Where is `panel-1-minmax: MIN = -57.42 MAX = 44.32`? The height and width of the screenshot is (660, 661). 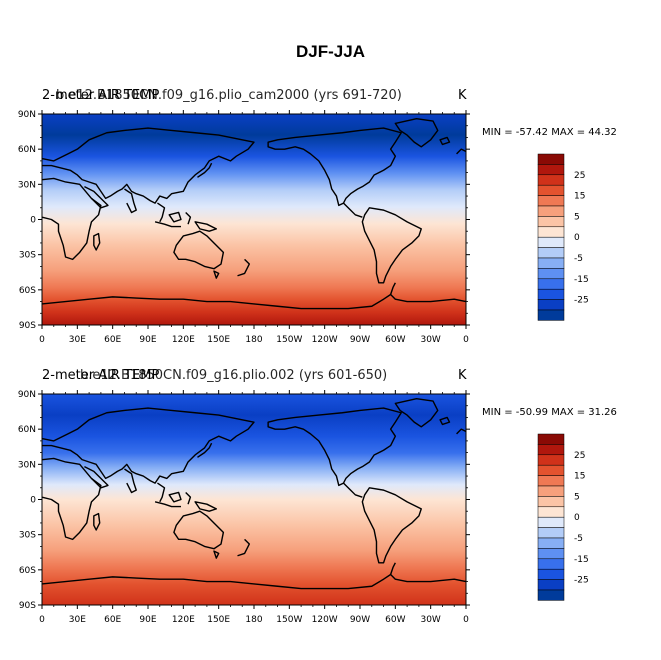 panel-1-minmax: MIN = -57.42 MAX = 44.32 is located at coordinates (549, 132).